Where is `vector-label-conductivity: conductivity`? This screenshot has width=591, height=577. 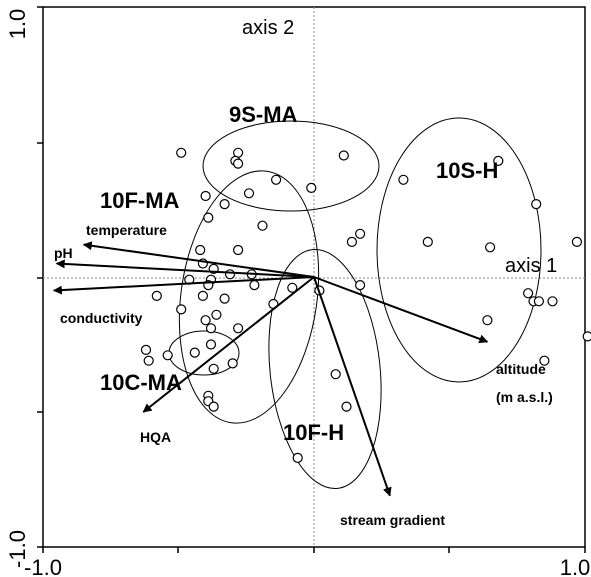 vector-label-conductivity: conductivity is located at coordinates (101, 318).